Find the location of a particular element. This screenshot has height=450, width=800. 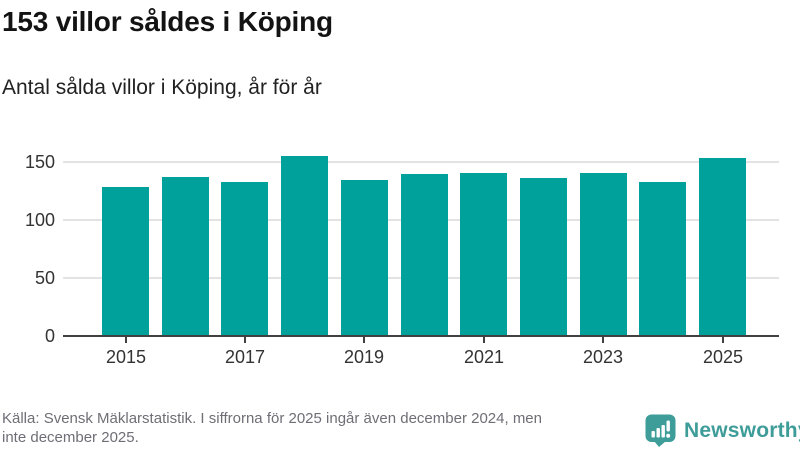

y-axis-tick-label: 150 is located at coordinates (39, 161).